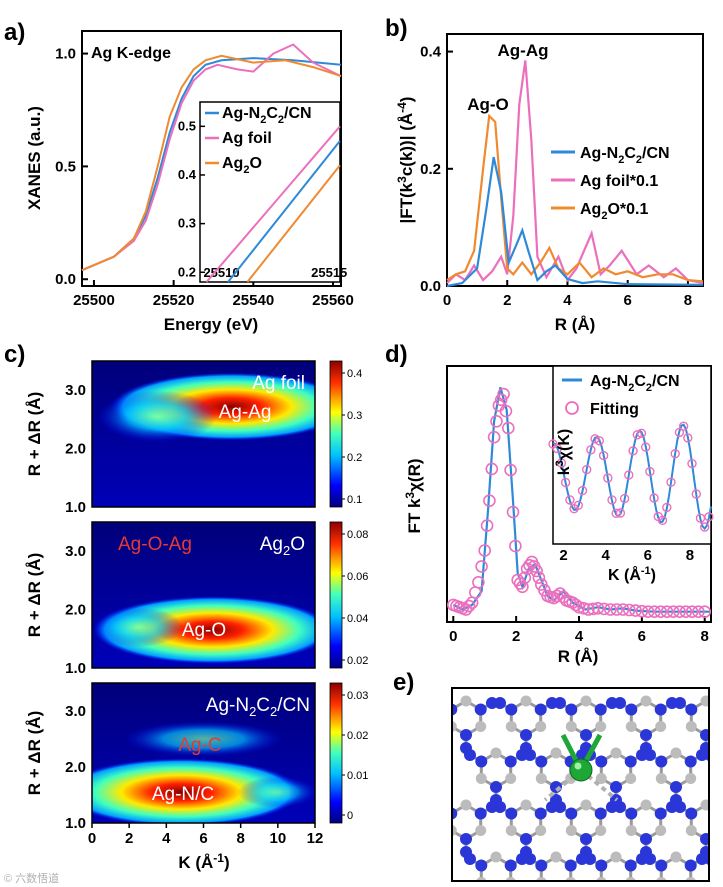  Describe the element at coordinates (65, 54) in the screenshot. I see `y-tick-label: 1.0` at that location.